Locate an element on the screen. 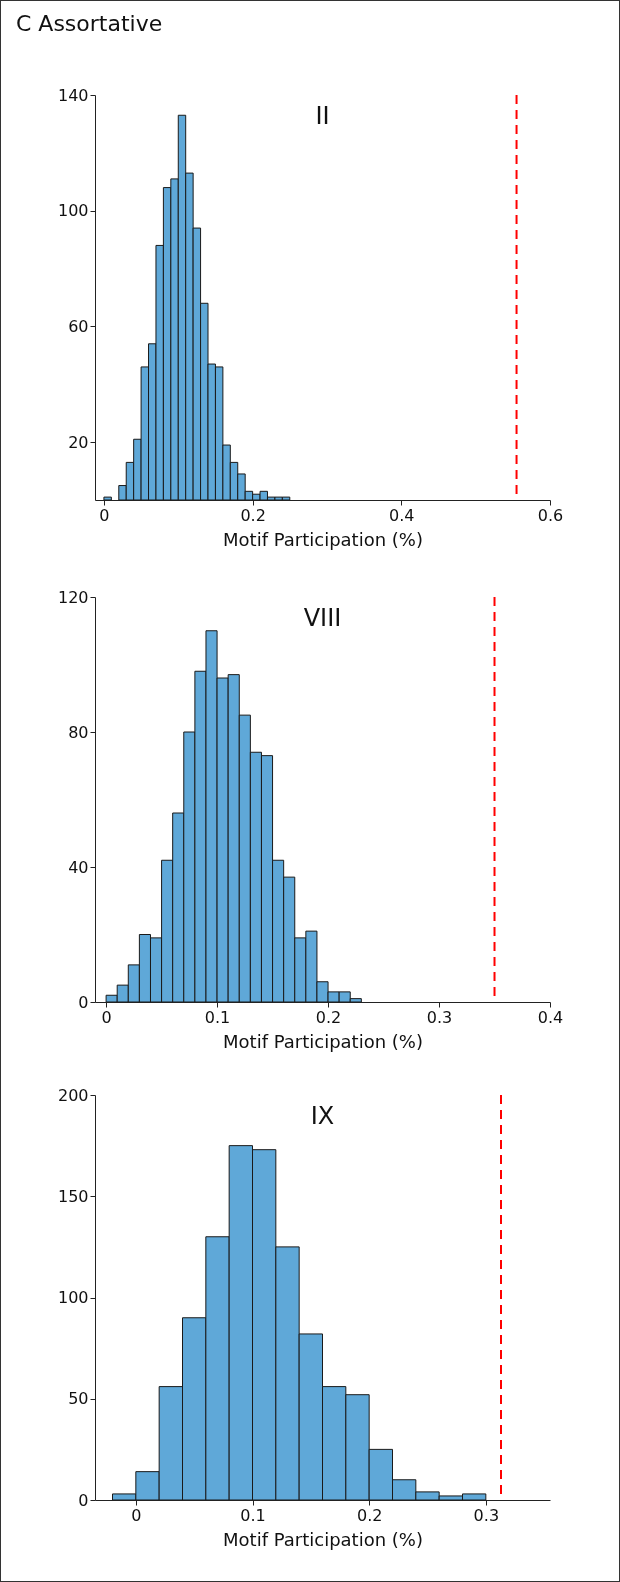 This screenshot has height=1582, width=620. y-tick-label: 20 is located at coordinates (78, 442).